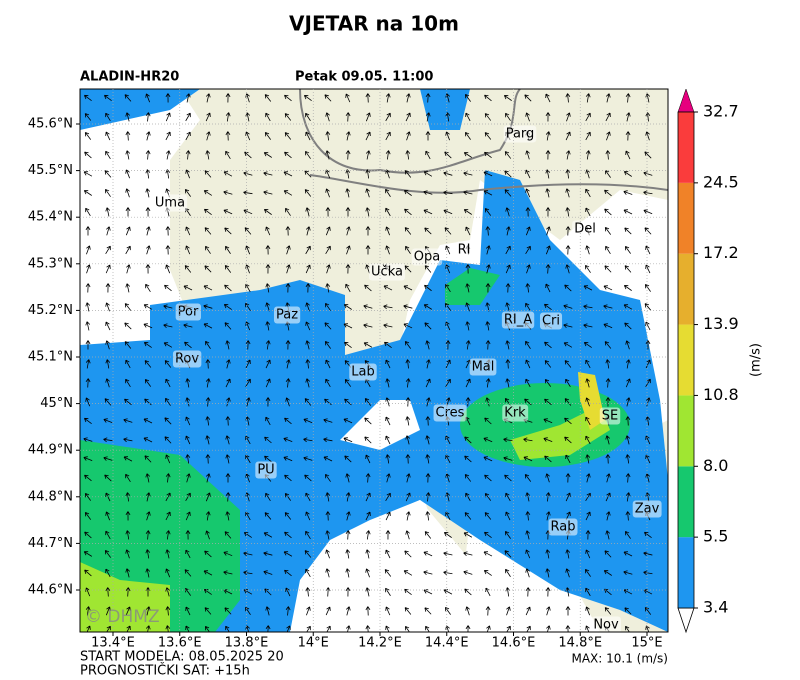  I want to click on place-box, so click(464, 250).